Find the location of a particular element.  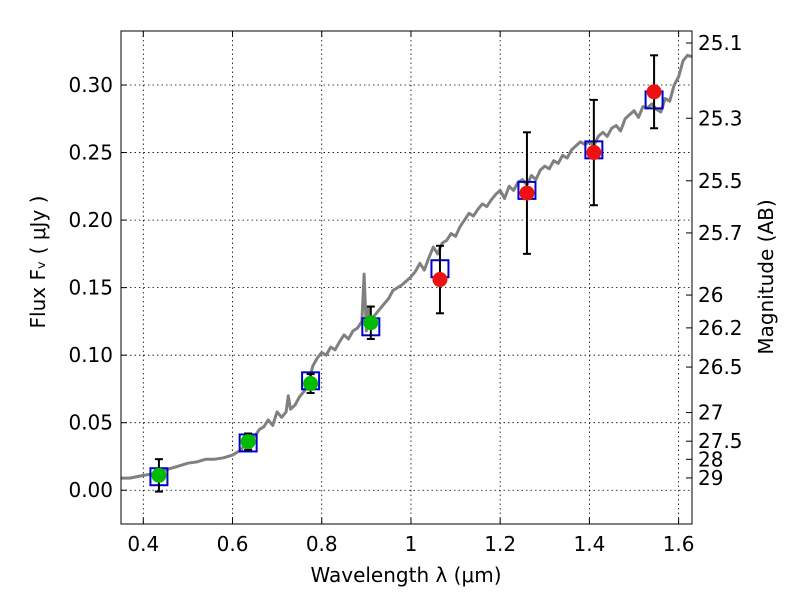

right-y-axis-label: Magnitude (AB) is located at coordinates (766, 276).